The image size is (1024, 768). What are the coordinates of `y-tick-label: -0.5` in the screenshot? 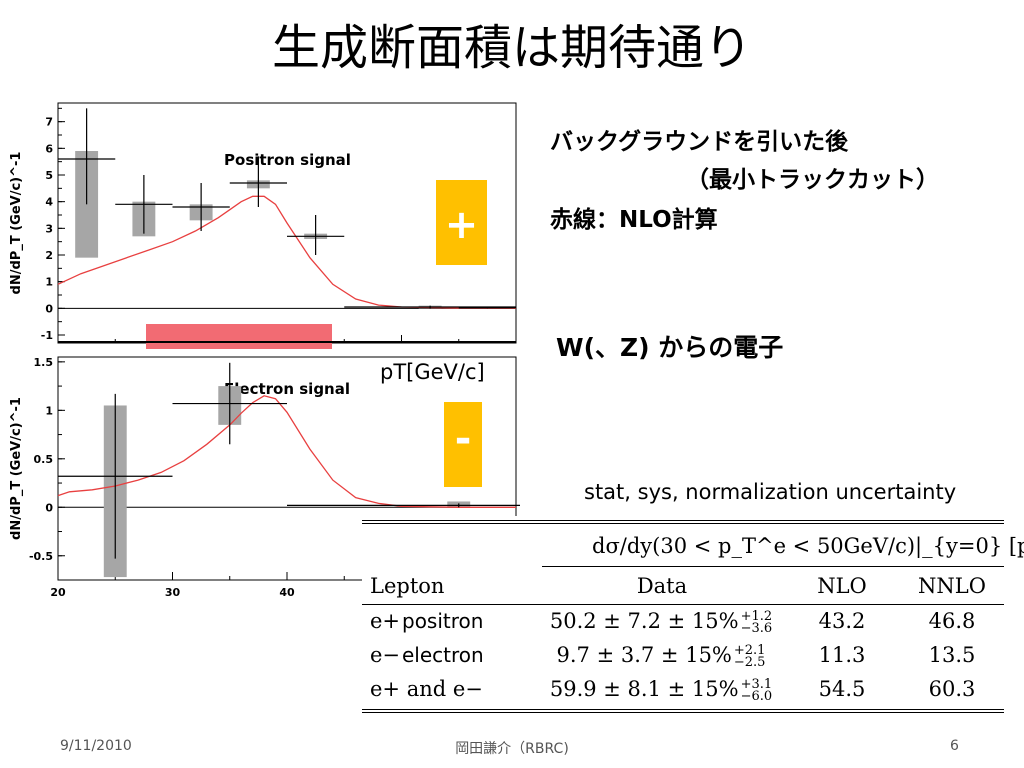 It's located at (41, 556).